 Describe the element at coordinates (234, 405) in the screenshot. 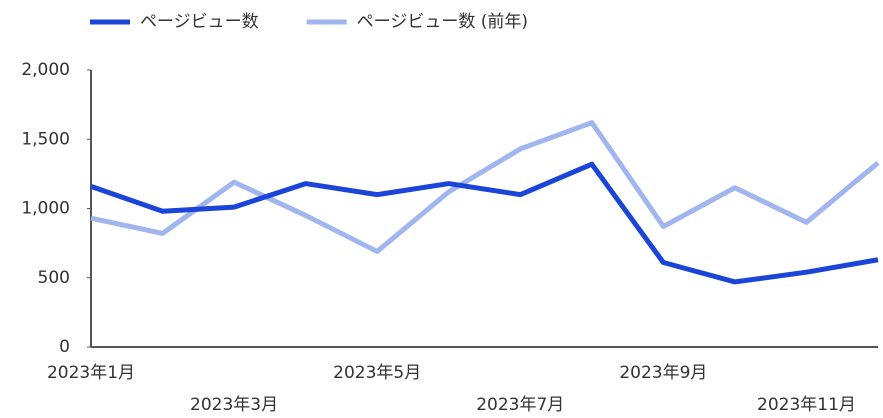

I see `x-tick-label: 2023年3月` at that location.